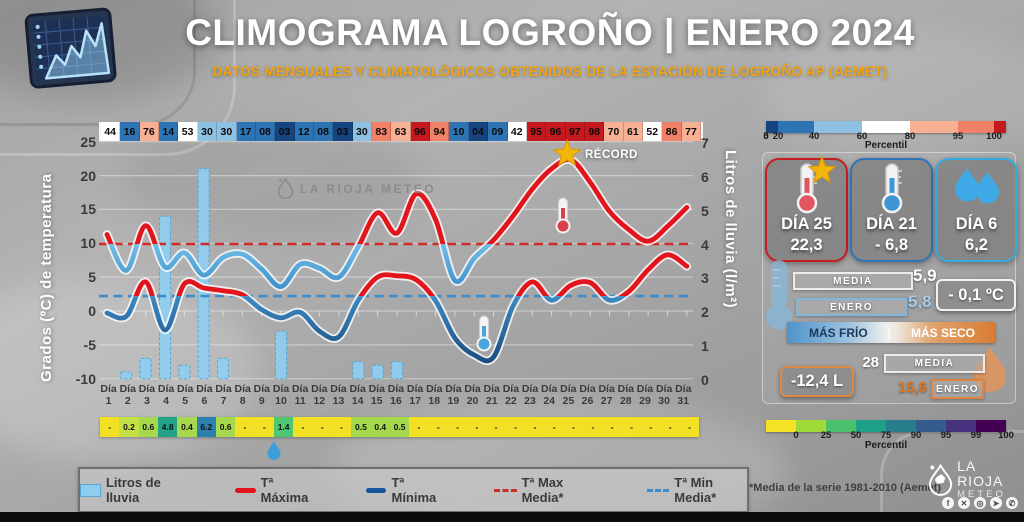 Image resolution: width=1024 pixels, height=522 pixels. Describe the element at coordinates (149, 131) in the screenshot. I see `percentile-cell-day-3: 76` at that location.